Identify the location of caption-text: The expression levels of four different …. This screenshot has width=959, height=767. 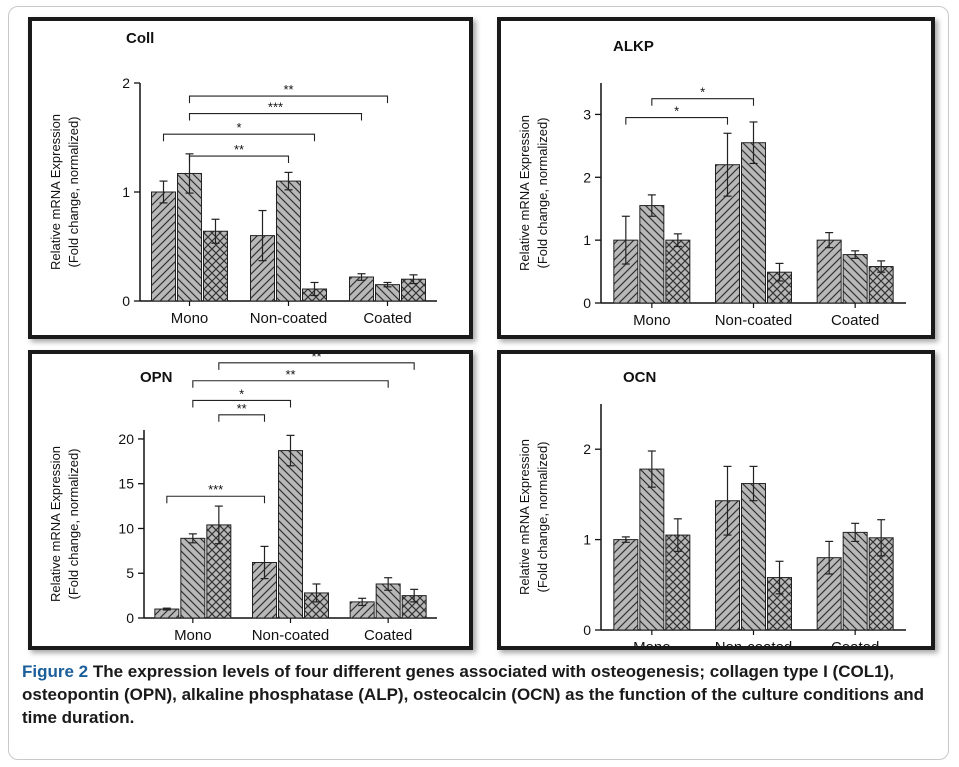
(473, 694).